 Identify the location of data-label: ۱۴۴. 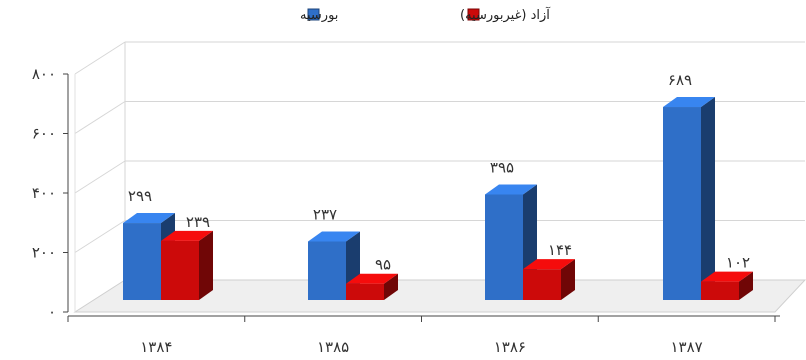
(560, 250).